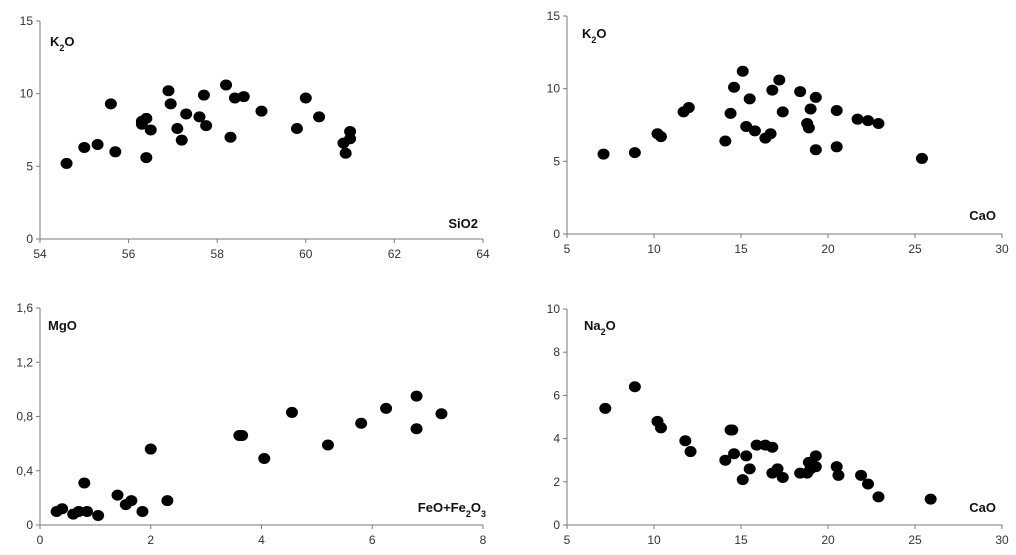  What do you see at coordinates (567, 540) in the screenshot?
I see `x-tick-label: 5` at bounding box center [567, 540].